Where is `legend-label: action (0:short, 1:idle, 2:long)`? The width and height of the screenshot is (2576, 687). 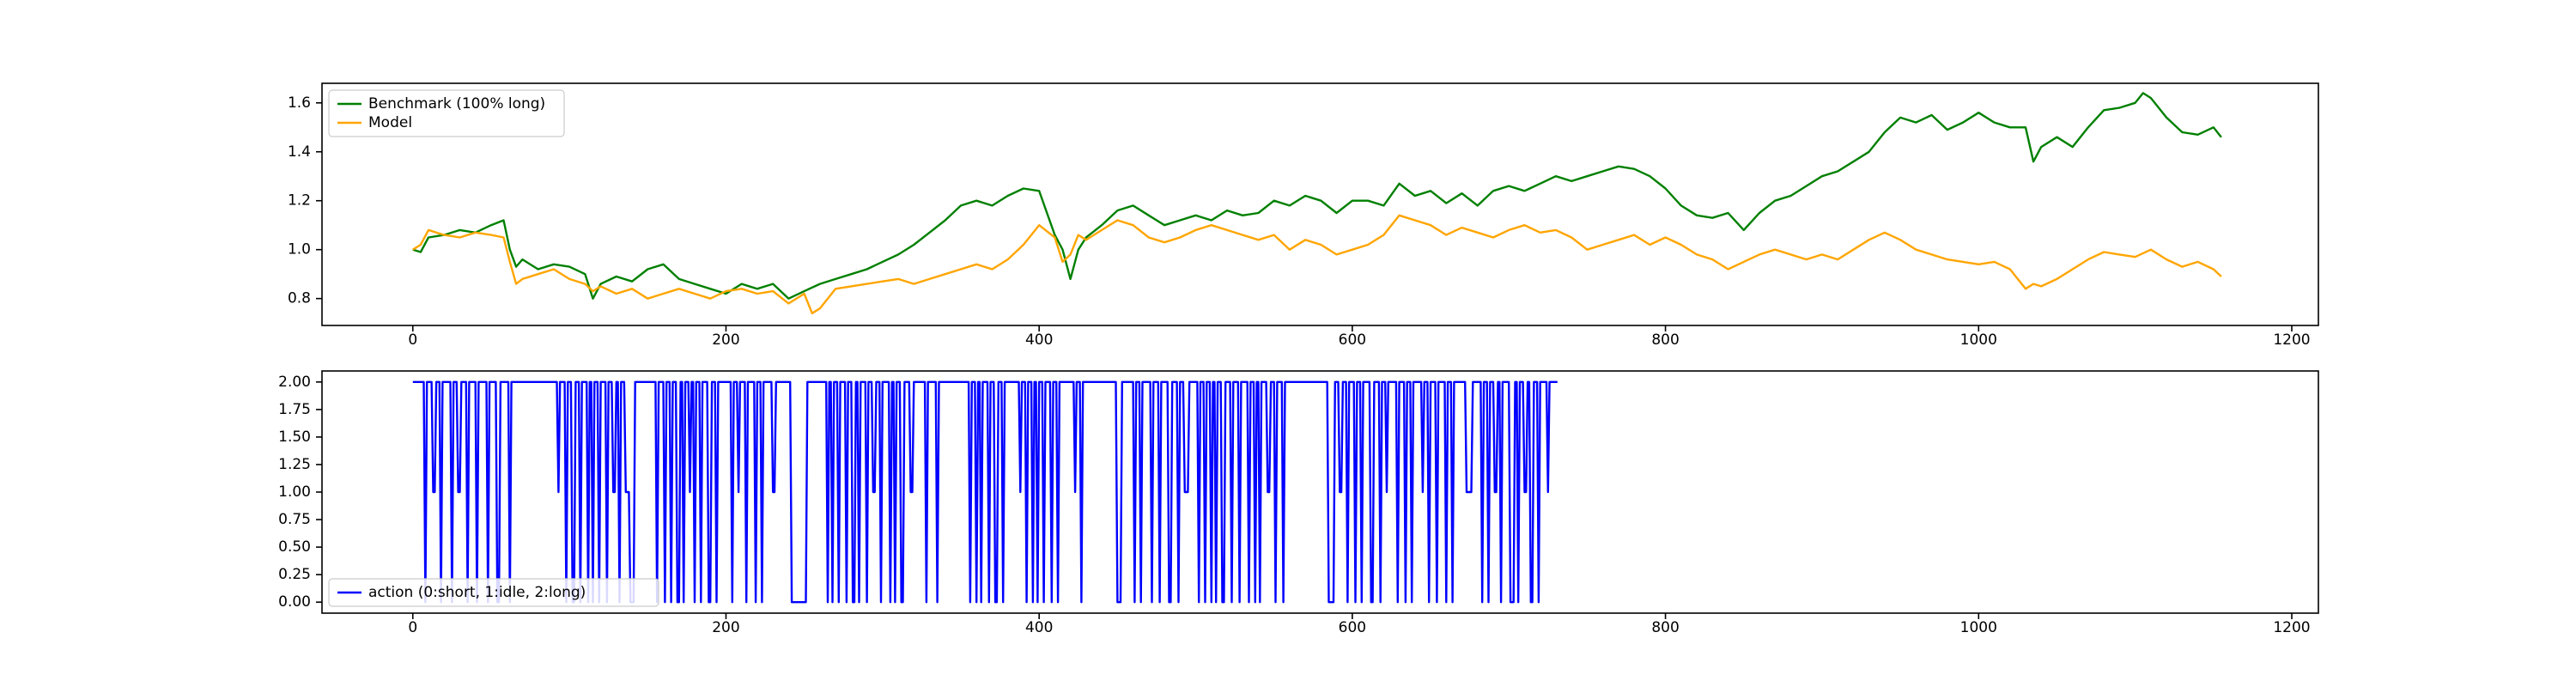
legend-label: action (0:short, 1:idle, 2:long) is located at coordinates (477, 592).